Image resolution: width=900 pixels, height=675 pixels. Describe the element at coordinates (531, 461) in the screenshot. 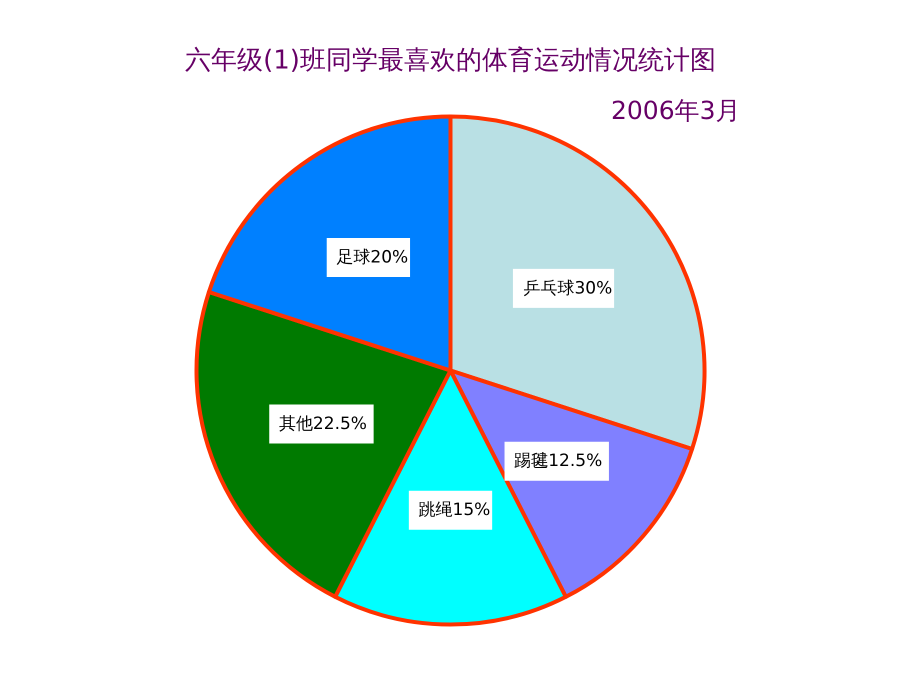

I see `slice-label: 踢毽` at that location.